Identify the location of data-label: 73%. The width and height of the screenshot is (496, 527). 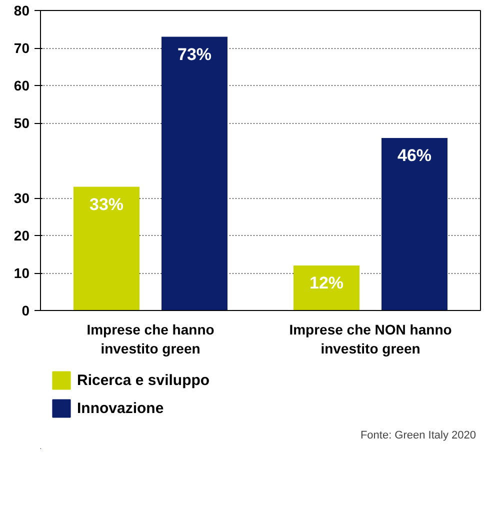
(194, 54).